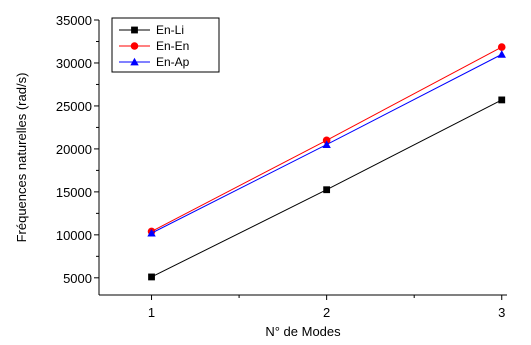 This screenshot has width=531, height=345. What do you see at coordinates (74, 149) in the screenshot?
I see `y-tick-label: 20000` at bounding box center [74, 149].